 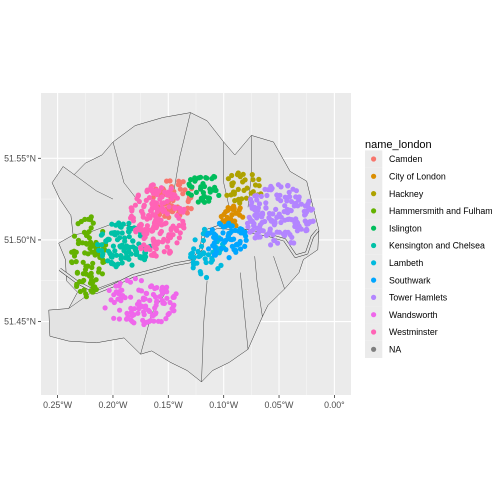 I want to click on x-tick-label: 0.00°, so click(x=334, y=405).